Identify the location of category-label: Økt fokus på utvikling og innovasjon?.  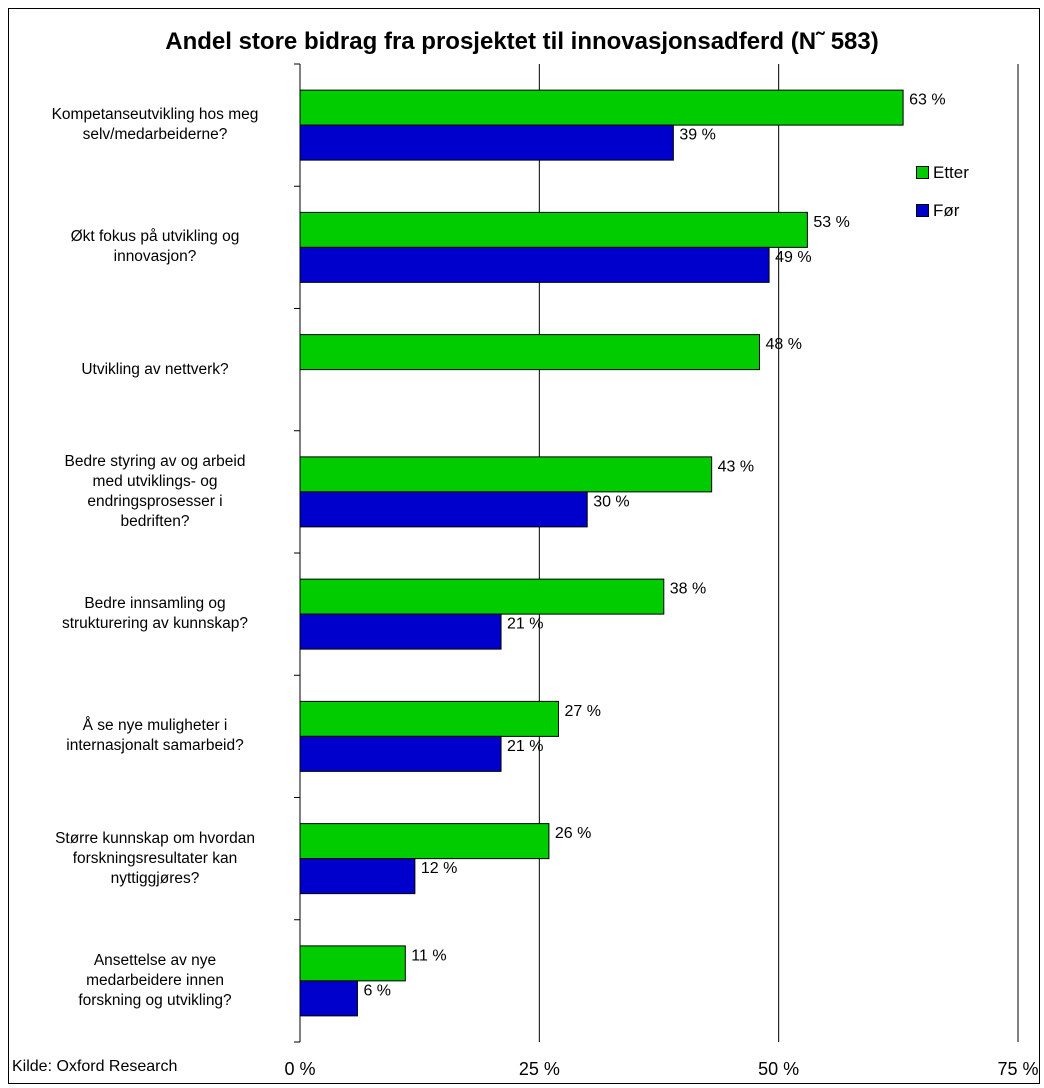
(155, 247).